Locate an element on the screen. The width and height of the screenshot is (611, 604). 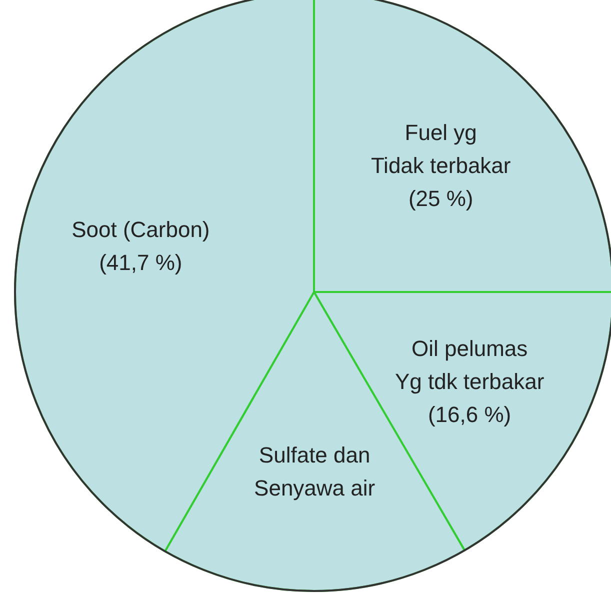
slice-label: Fuel yg Tidak terbakar is located at coordinates (440, 149).